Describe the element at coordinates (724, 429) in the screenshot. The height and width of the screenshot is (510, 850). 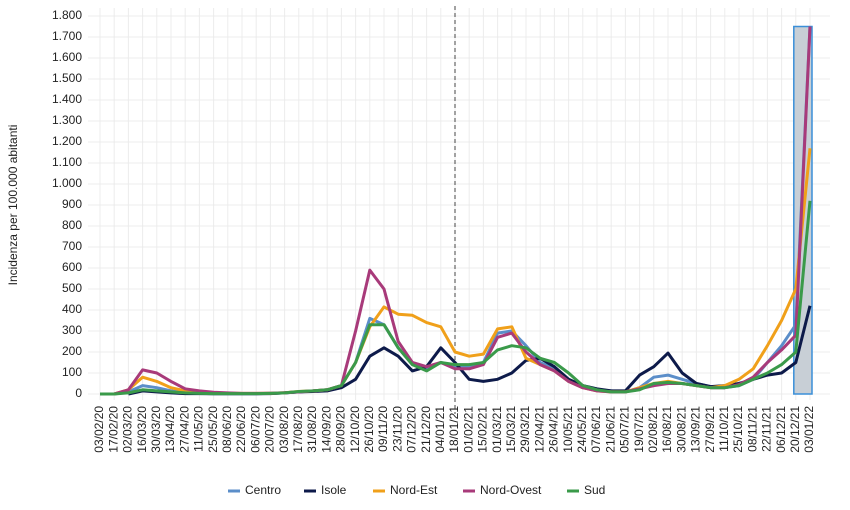
I see `x-tick-label: 11/10/21` at that location.